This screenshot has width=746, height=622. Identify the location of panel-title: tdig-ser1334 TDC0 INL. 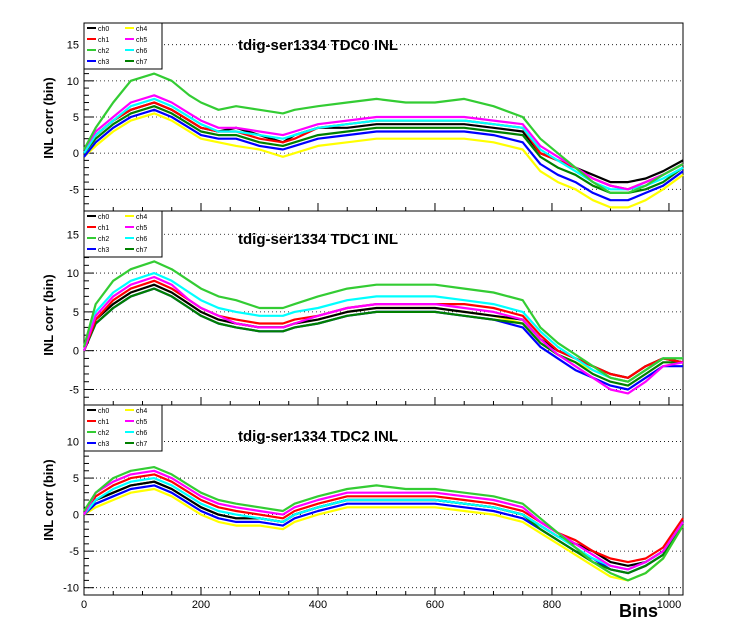
(318, 45).